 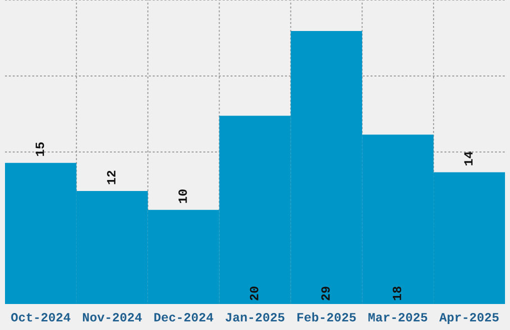 I want to click on x-tick-label: Feb-2025, so click(x=326, y=317).